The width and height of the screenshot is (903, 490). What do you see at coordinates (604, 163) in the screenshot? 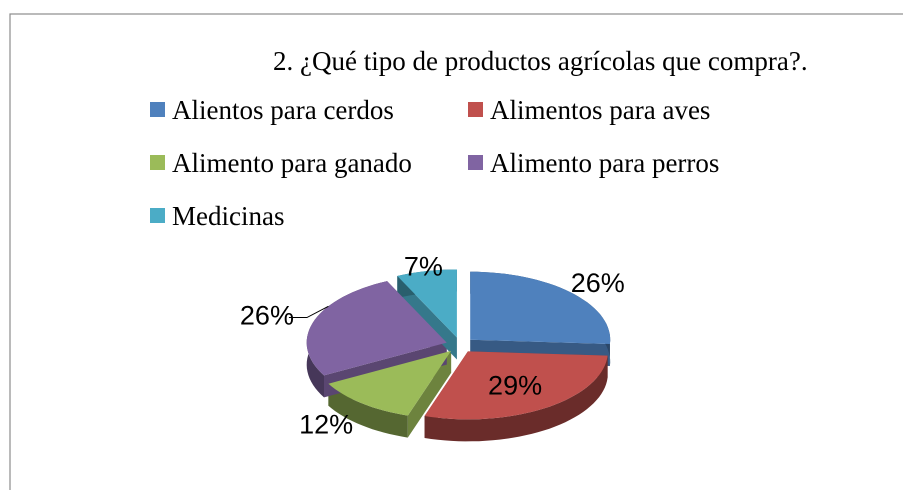
I see `legend-label: Alimento para perros` at bounding box center [604, 163].